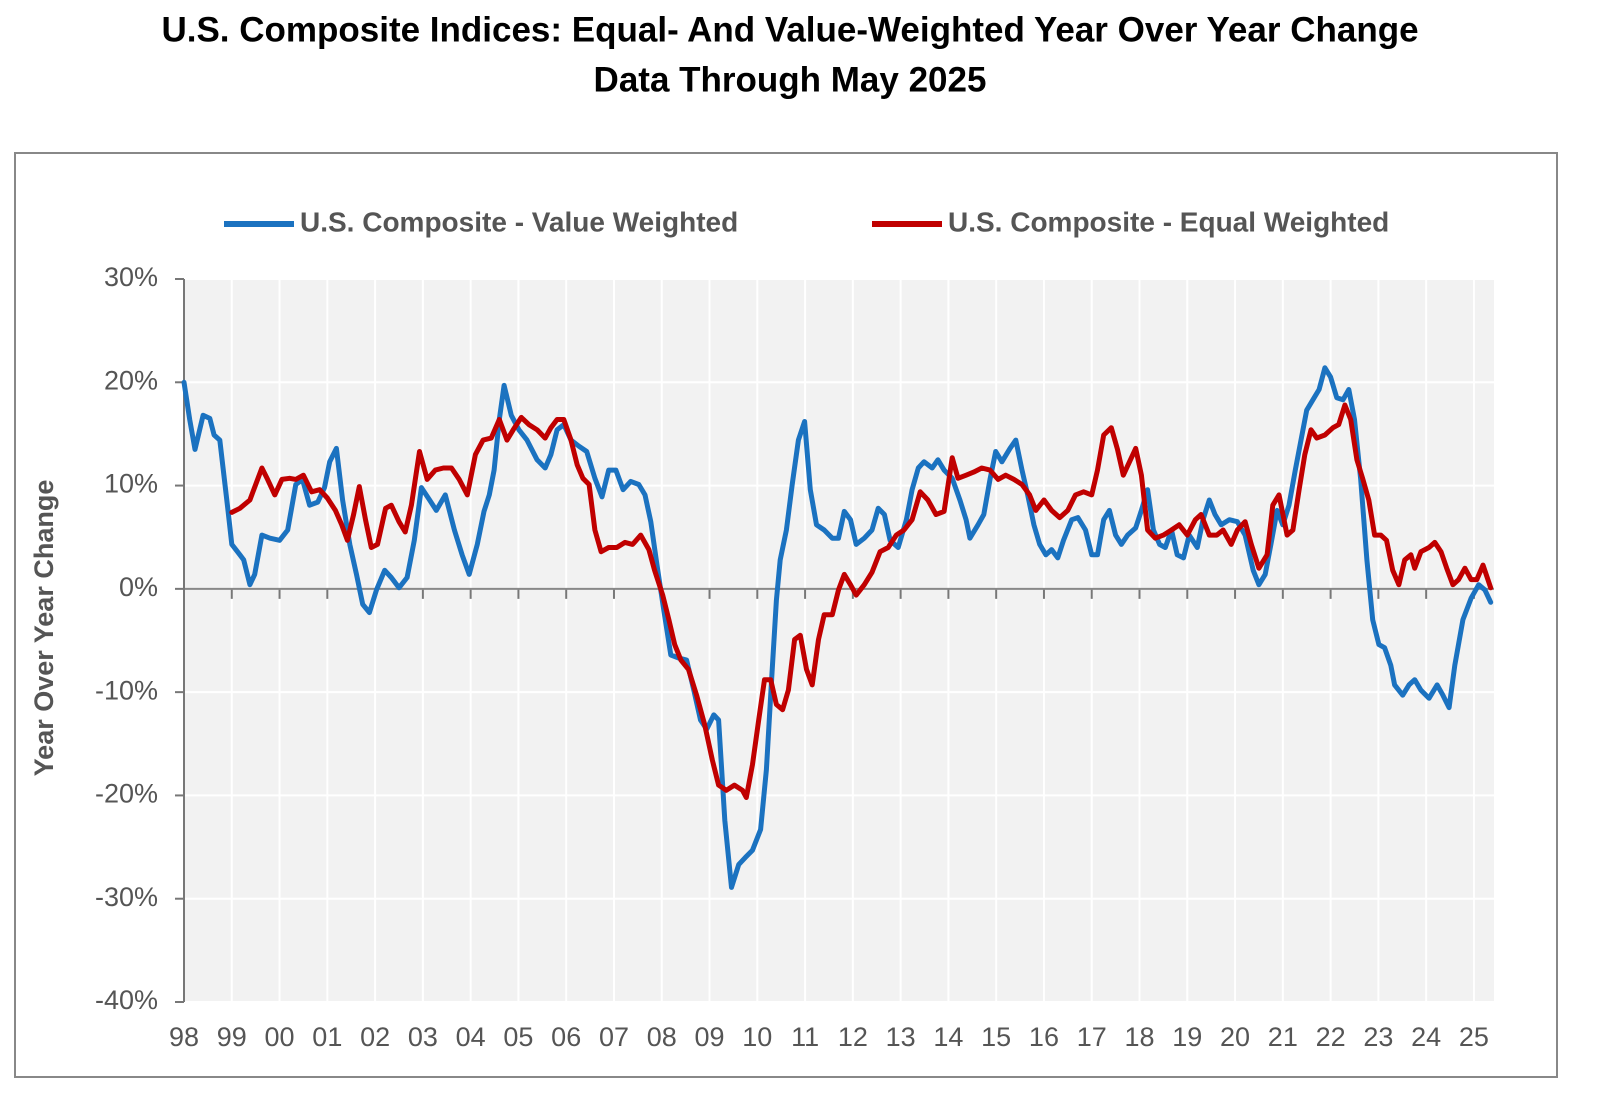 This screenshot has height=1114, width=1600. What do you see at coordinates (126, 897) in the screenshot?
I see `y-tick-label: -30%` at bounding box center [126, 897].